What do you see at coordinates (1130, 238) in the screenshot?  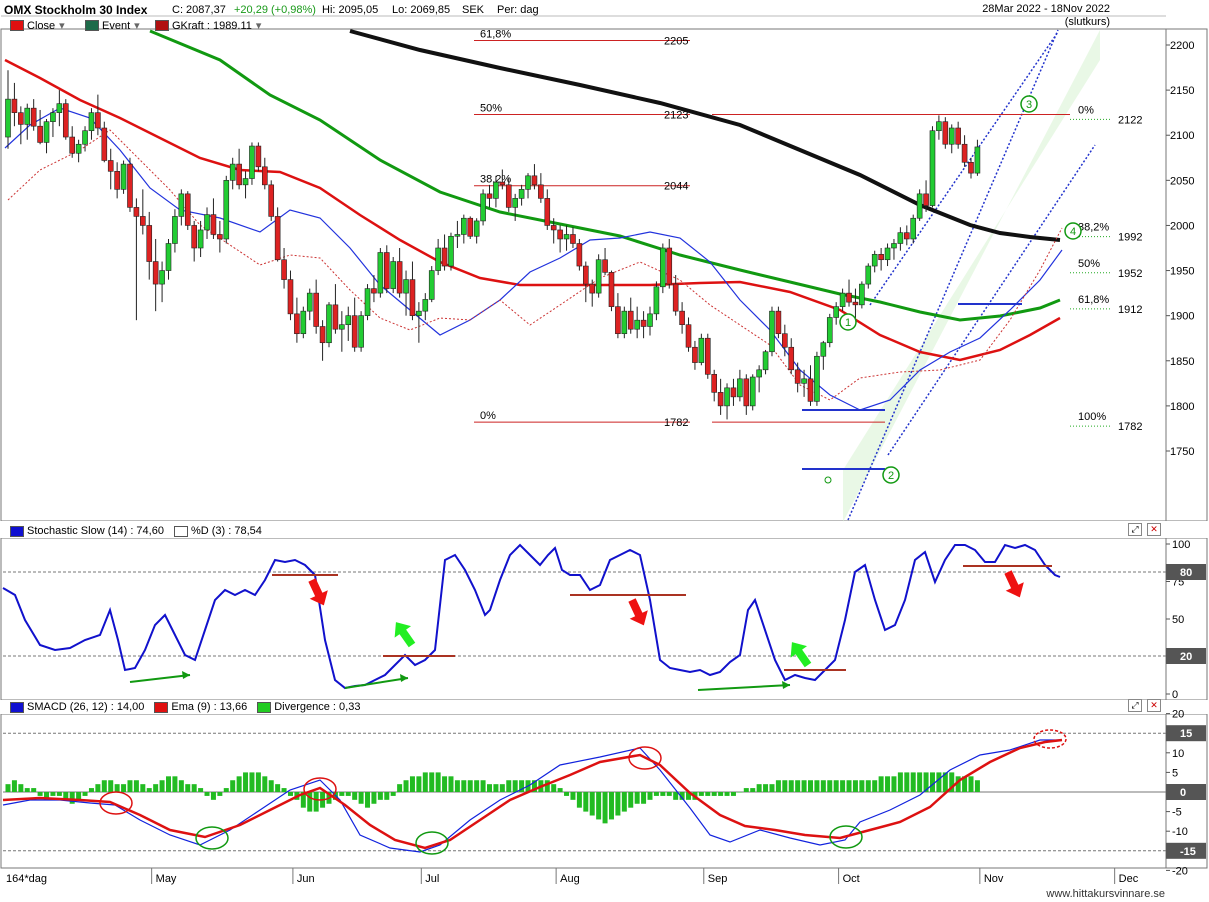 I see `fib-right-value: 1992` at bounding box center [1130, 238].